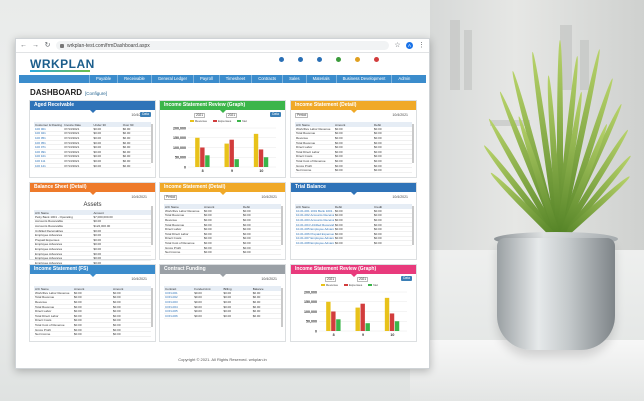 The image size is (644, 401). Describe the element at coordinates (353, 243) in the screenshot. I see `table-row: 10-01-008 Employee Advances $0.00 $0.00` at that location.